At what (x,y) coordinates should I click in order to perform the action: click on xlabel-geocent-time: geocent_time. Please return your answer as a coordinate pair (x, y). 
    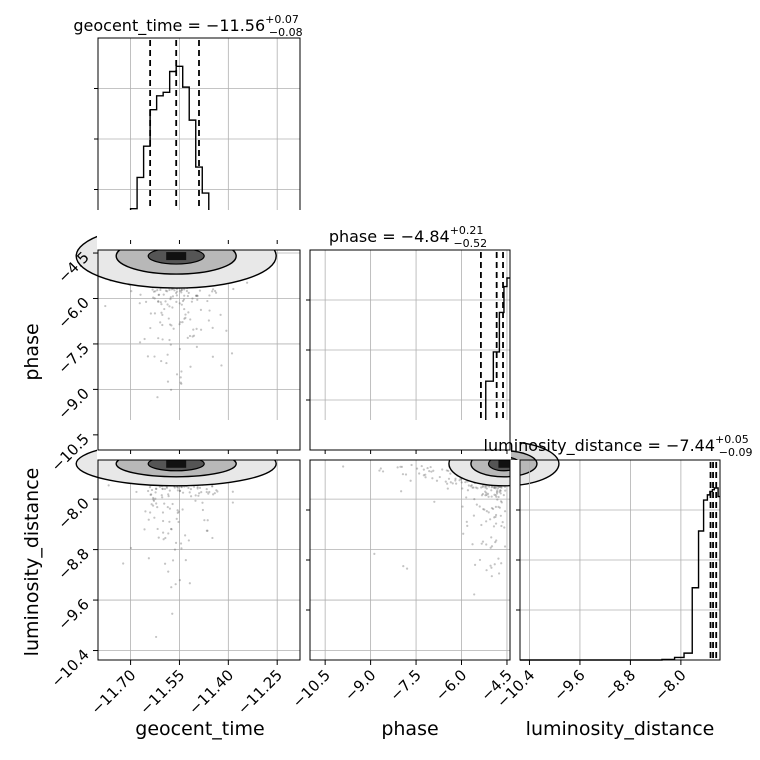
    Looking at the image, I should click on (199, 729).